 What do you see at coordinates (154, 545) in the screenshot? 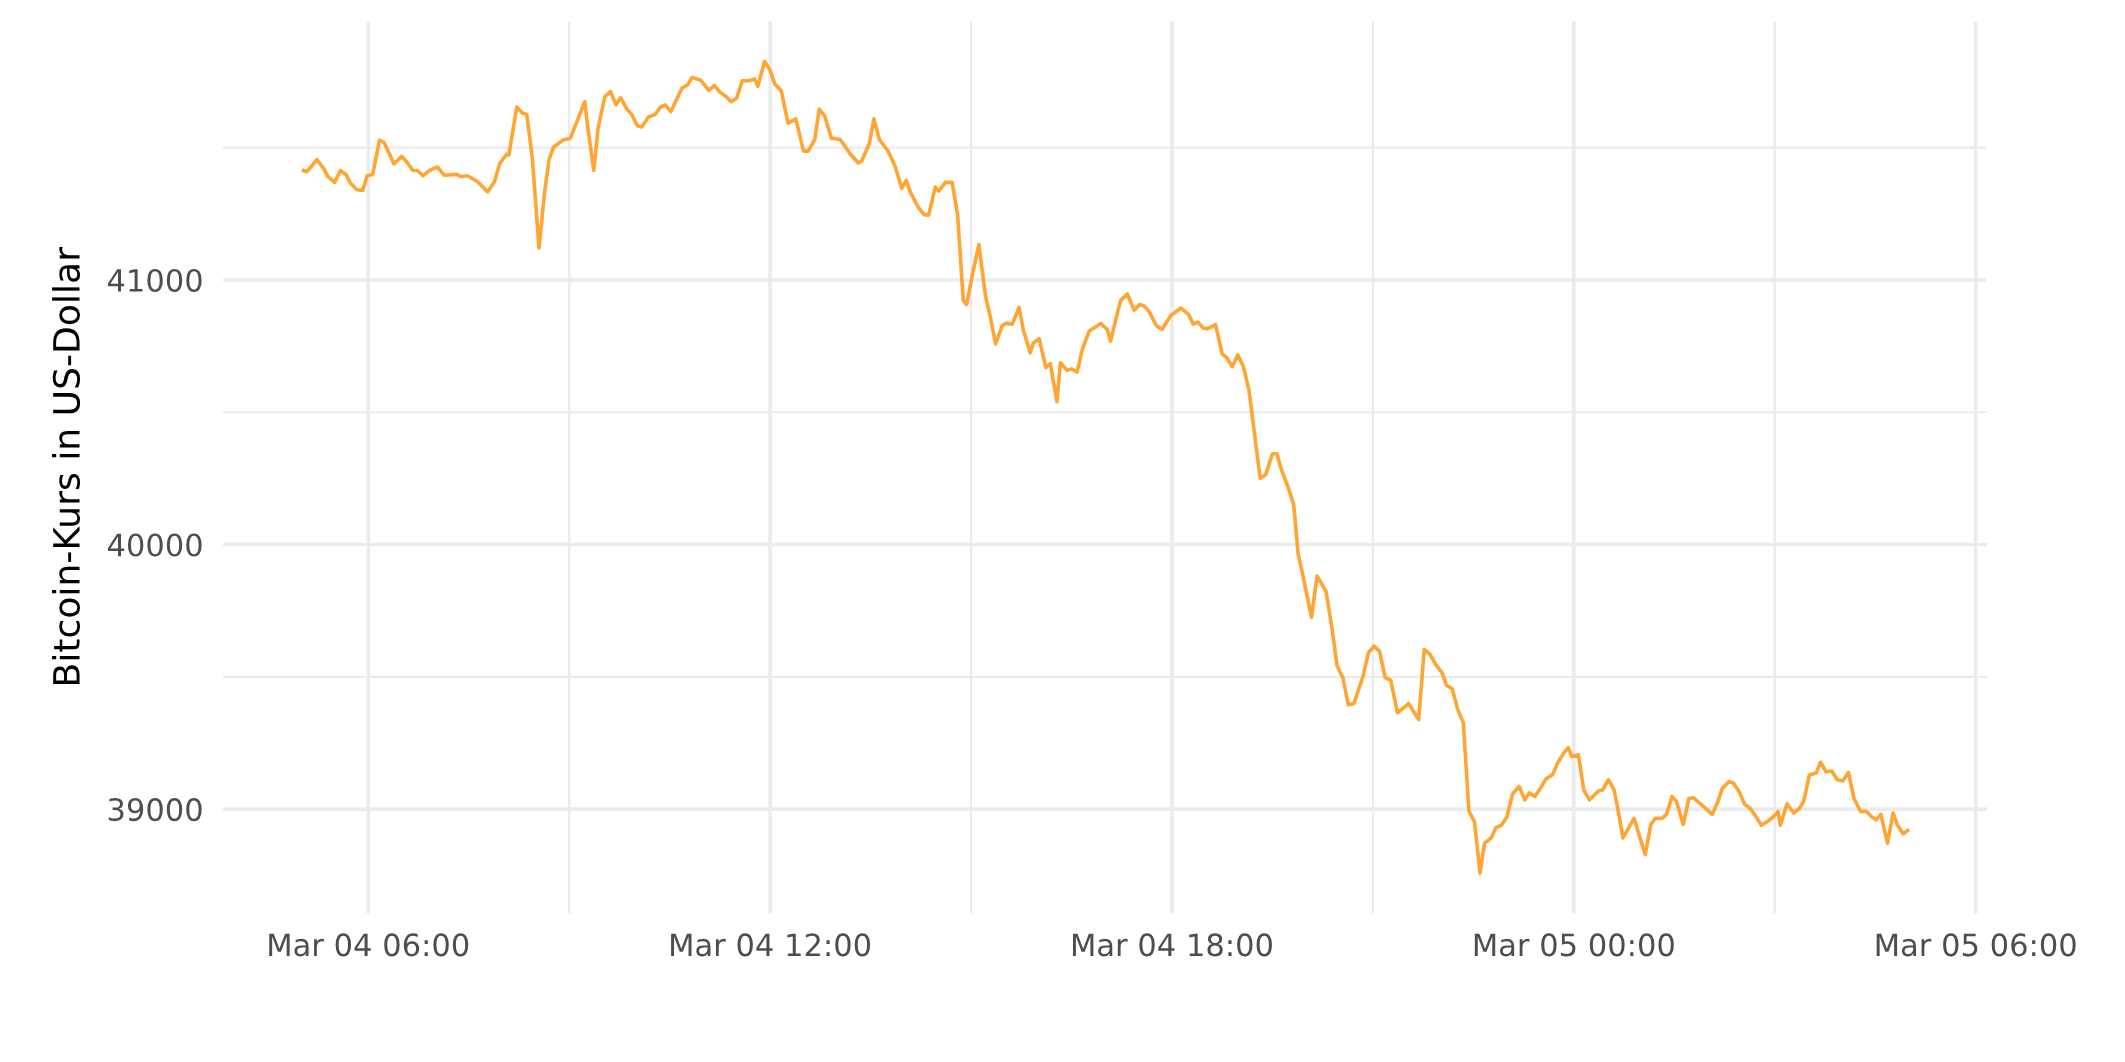
I see `y-tick-label: 40000` at bounding box center [154, 545].